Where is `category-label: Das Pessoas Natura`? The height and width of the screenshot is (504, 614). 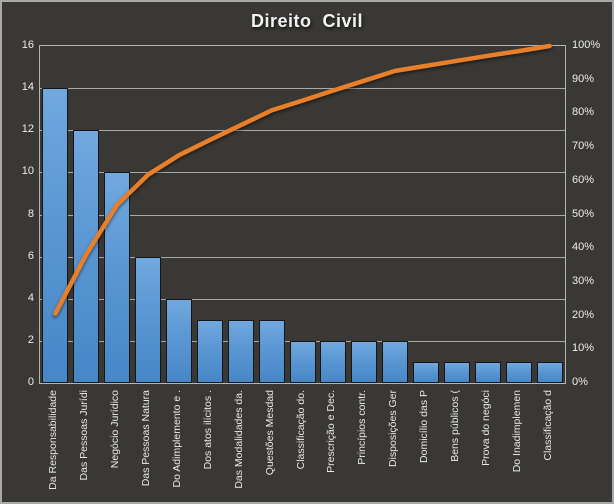 category-label: Das Pessoas Natura is located at coordinates (146, 438).